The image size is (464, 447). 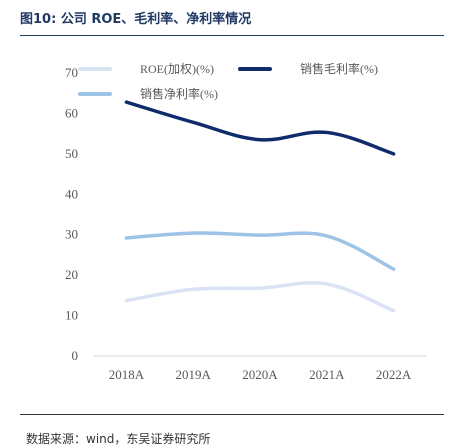 I want to click on y-tick-label: 50, so click(x=71, y=153).